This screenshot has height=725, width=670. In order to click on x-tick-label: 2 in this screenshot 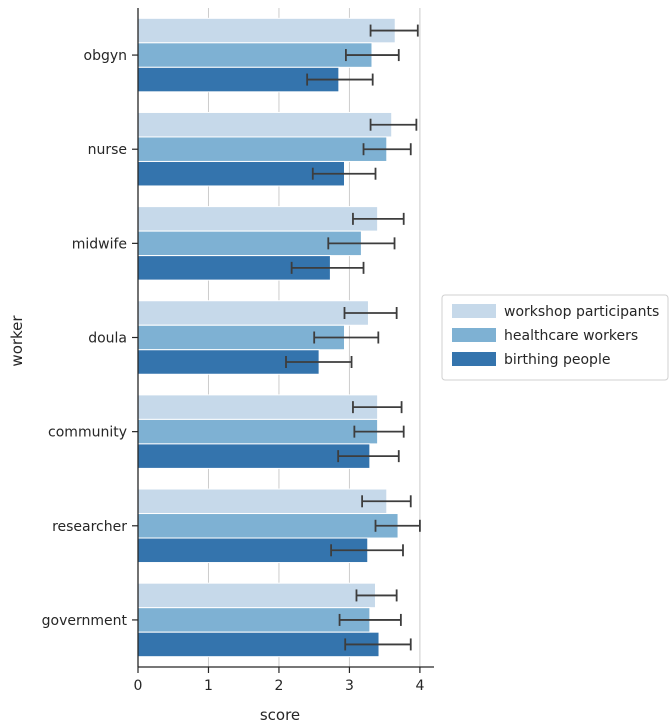, I will do `click(278, 686)`.